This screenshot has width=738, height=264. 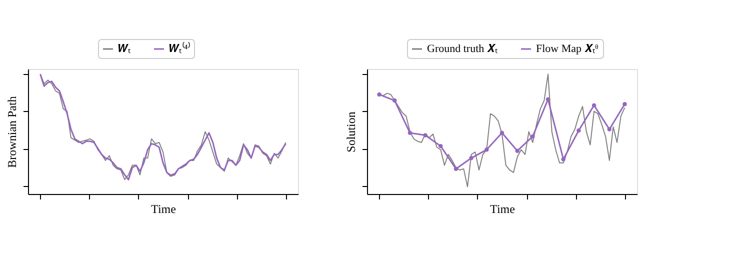 What do you see at coordinates (462, 49) in the screenshot?
I see `legend-label: Ground truth 𝑿ₜ` at bounding box center [462, 49].